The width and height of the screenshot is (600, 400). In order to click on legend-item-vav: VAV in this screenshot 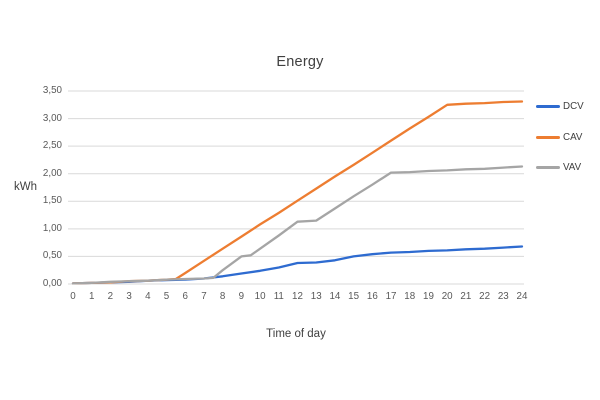, I will do `click(558, 167)`.